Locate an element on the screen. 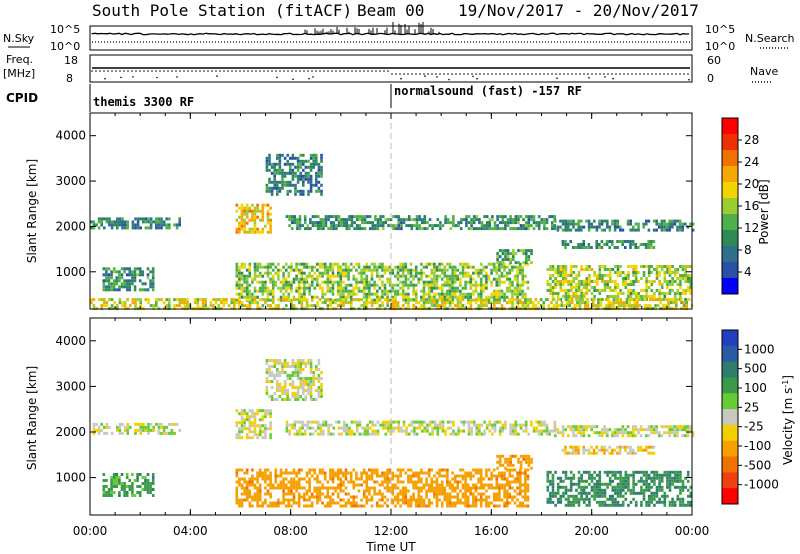 The height and width of the screenshot is (554, 800). cpid-segment-2: normalsound (fast) -157 RF is located at coordinates (488, 91).